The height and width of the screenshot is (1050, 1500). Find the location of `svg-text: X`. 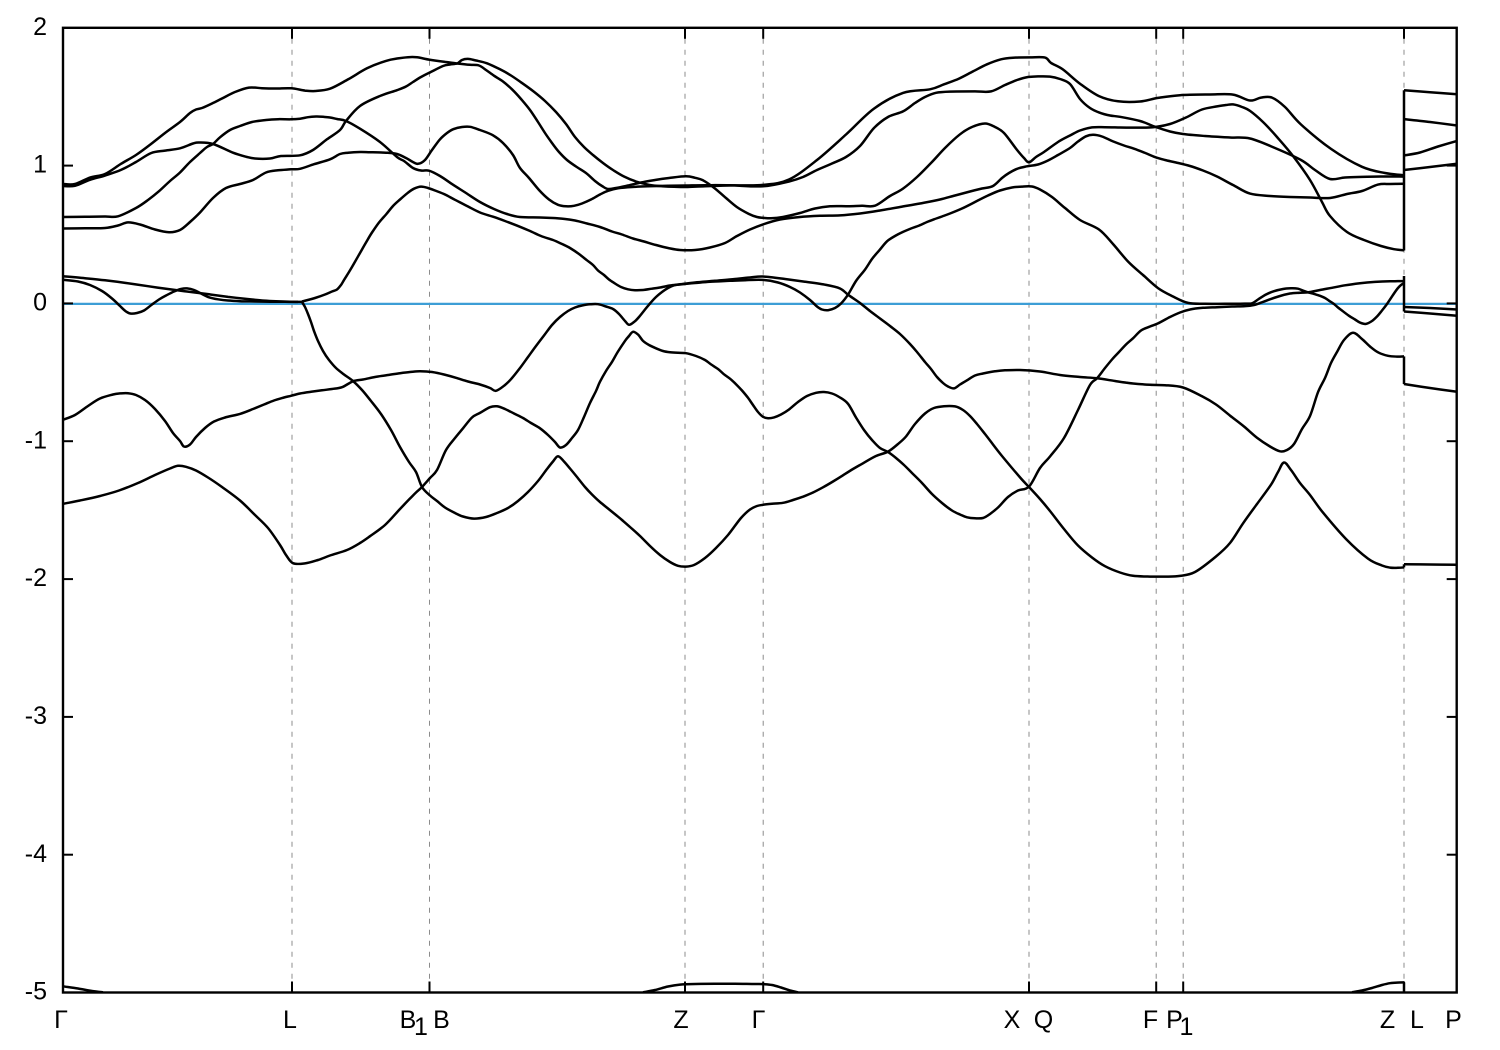

svg-text: X is located at coordinates (1012, 1020).